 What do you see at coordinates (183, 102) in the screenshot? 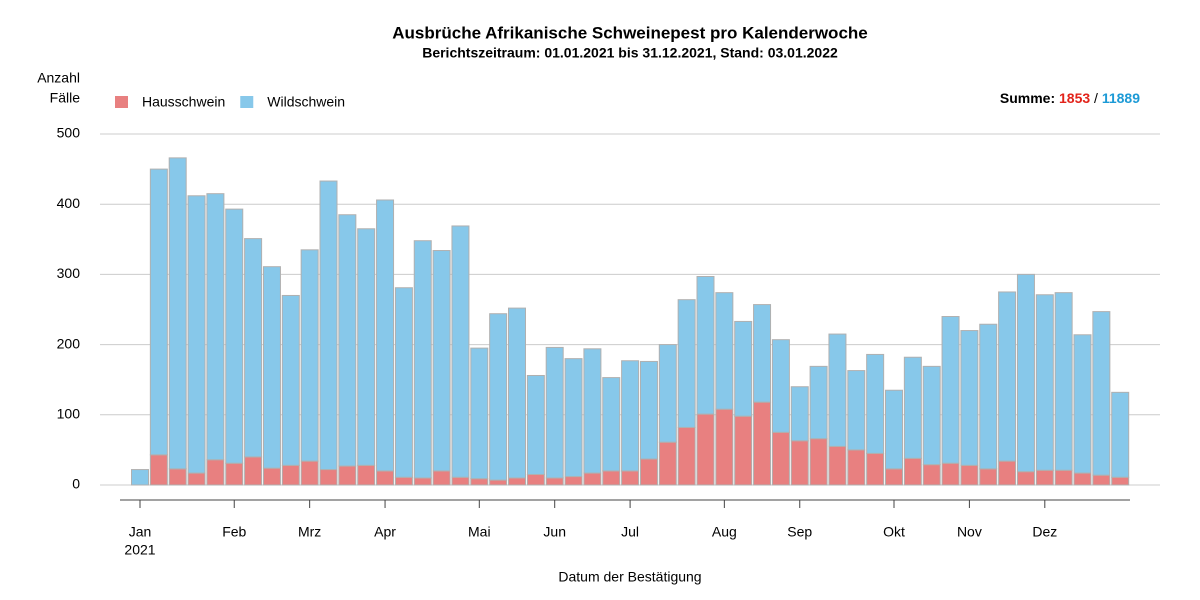
I see `legend-label: Hausschwein` at bounding box center [183, 102].